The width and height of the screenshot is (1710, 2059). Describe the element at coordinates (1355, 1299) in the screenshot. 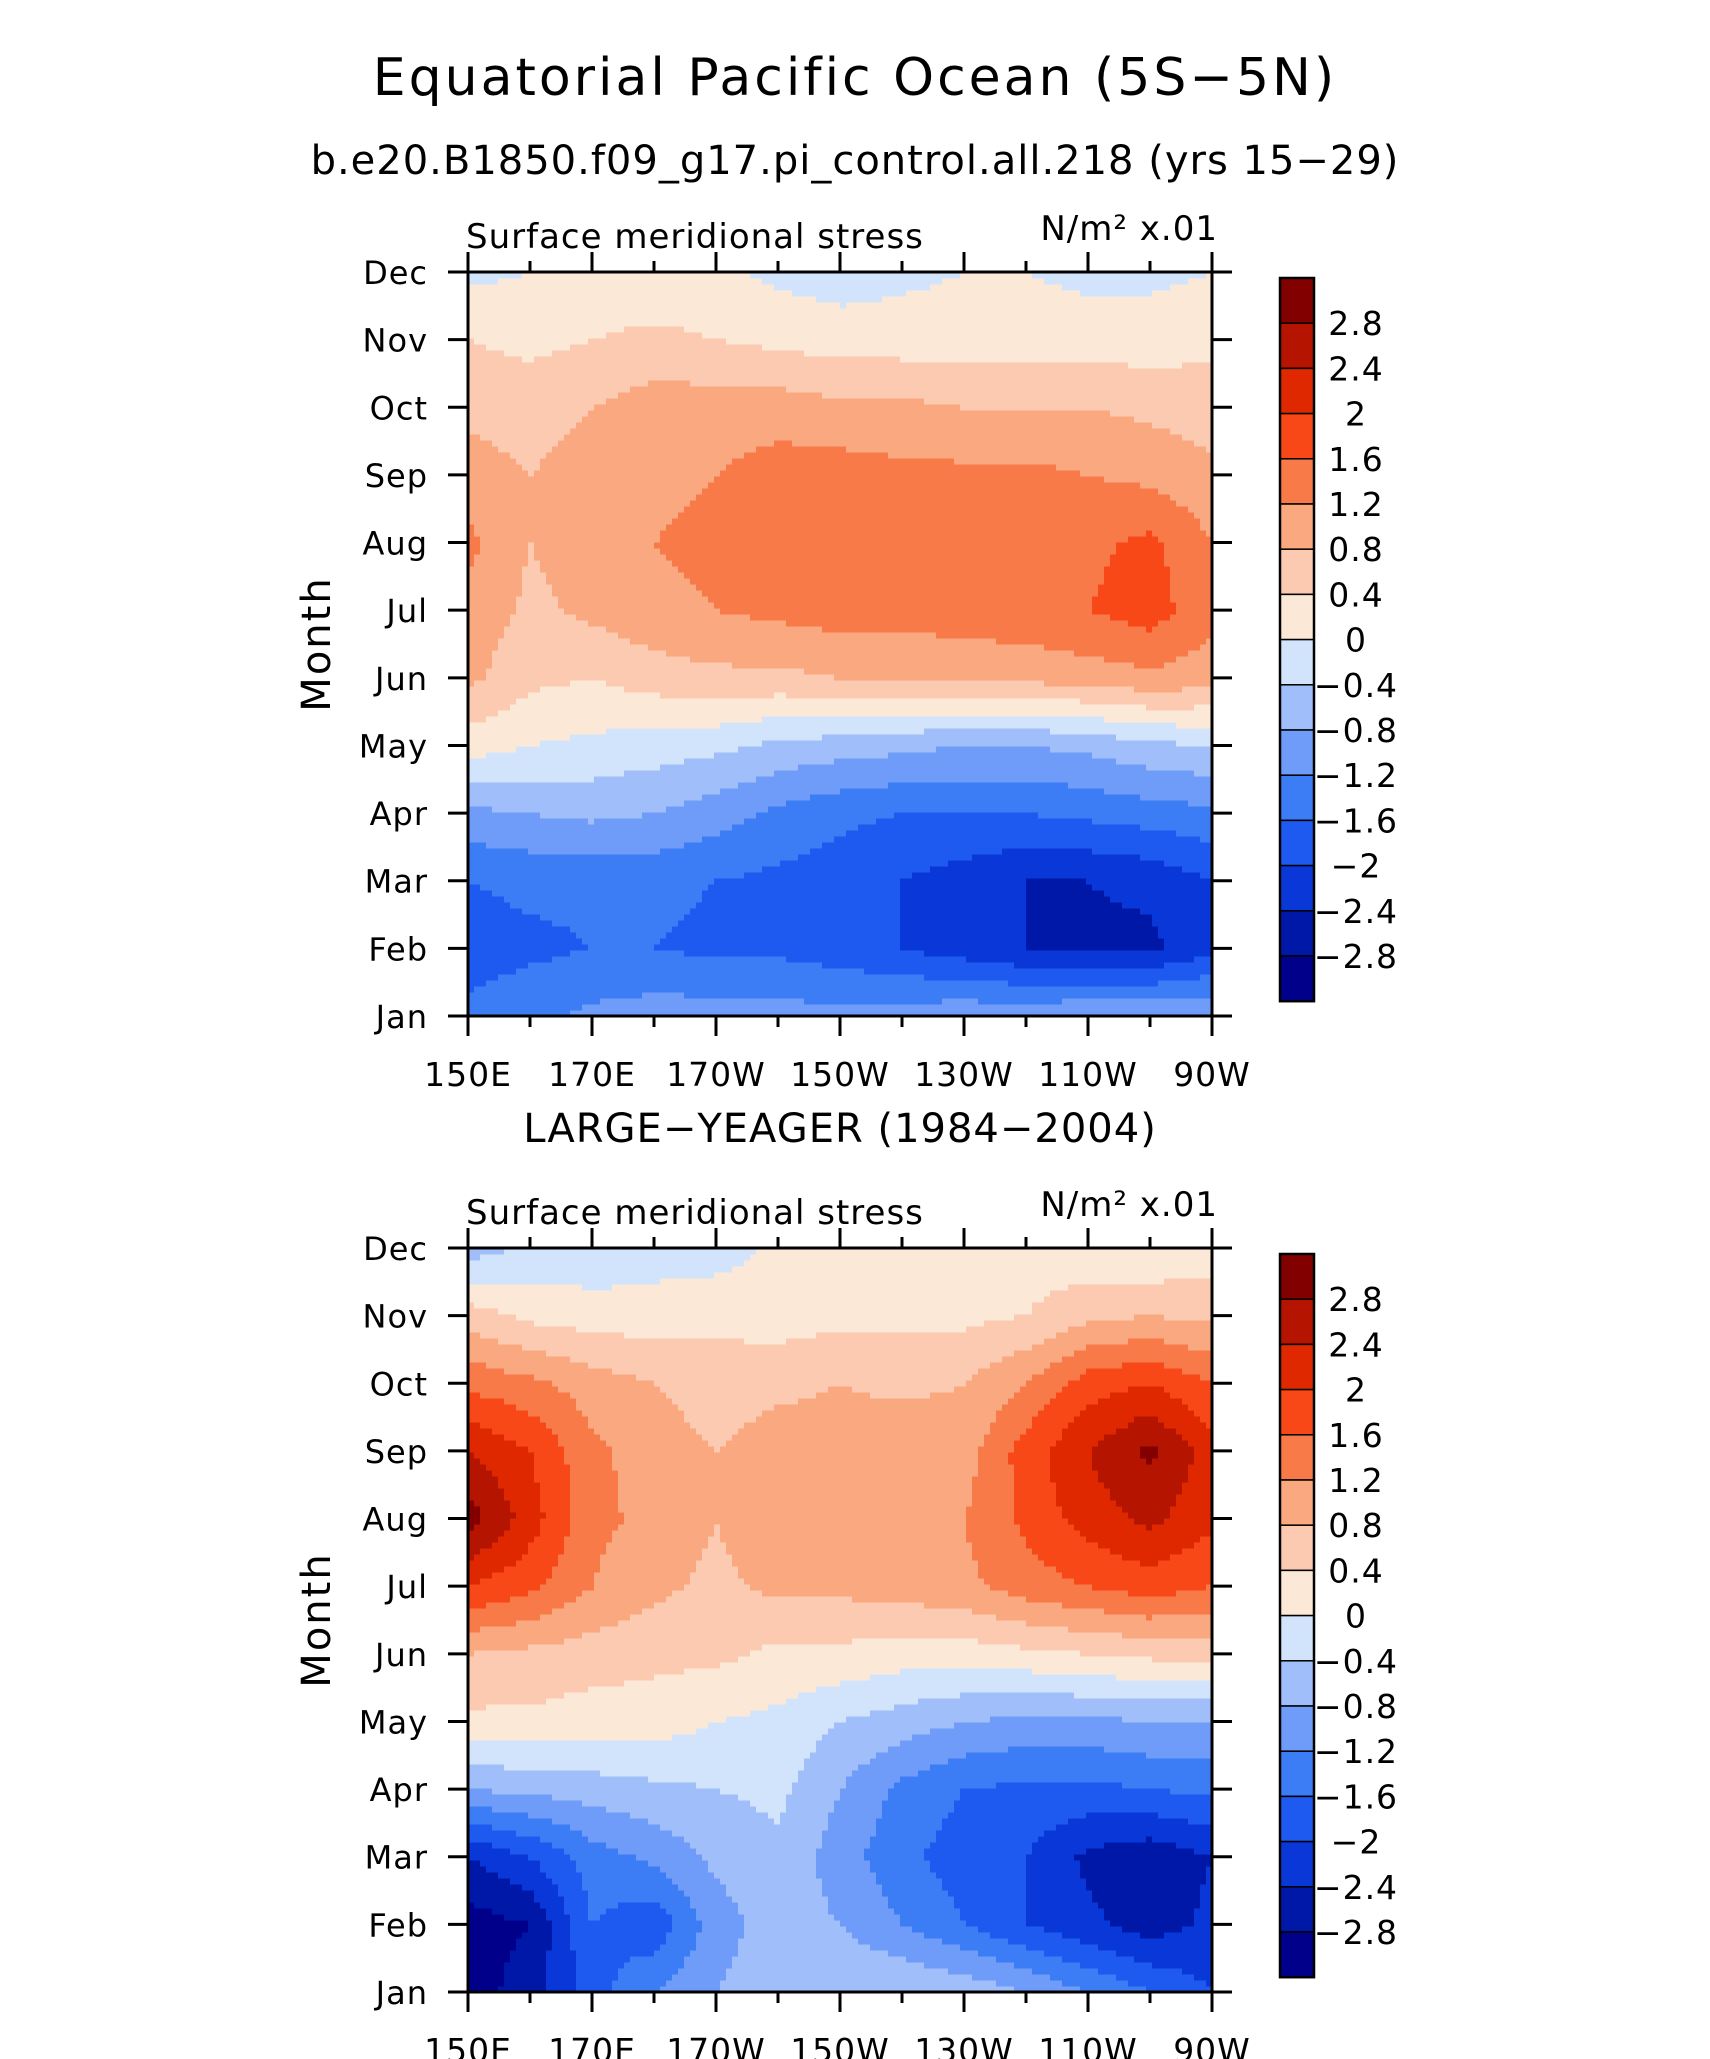

I see `colorbar-label: 2.8` at that location.